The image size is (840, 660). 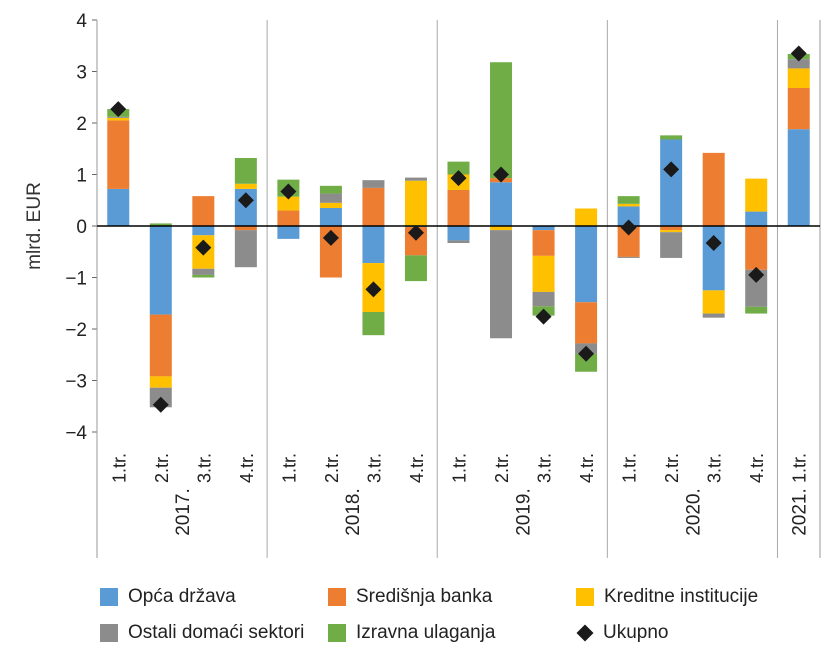 I want to click on legend-label: Opća država, so click(x=182, y=596).